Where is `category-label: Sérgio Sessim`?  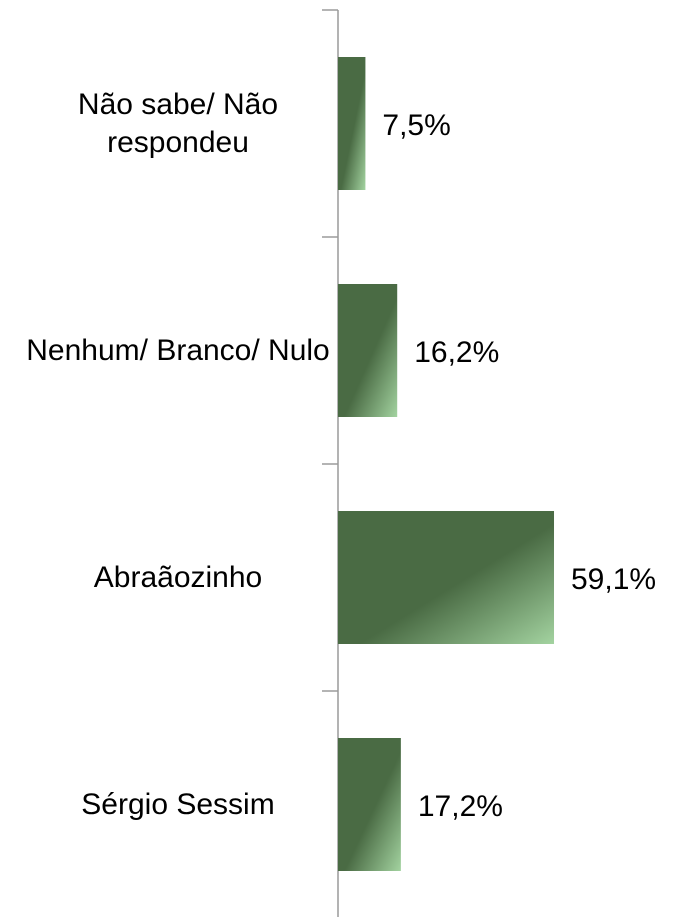 category-label: Sérgio Sessim is located at coordinates (178, 804).